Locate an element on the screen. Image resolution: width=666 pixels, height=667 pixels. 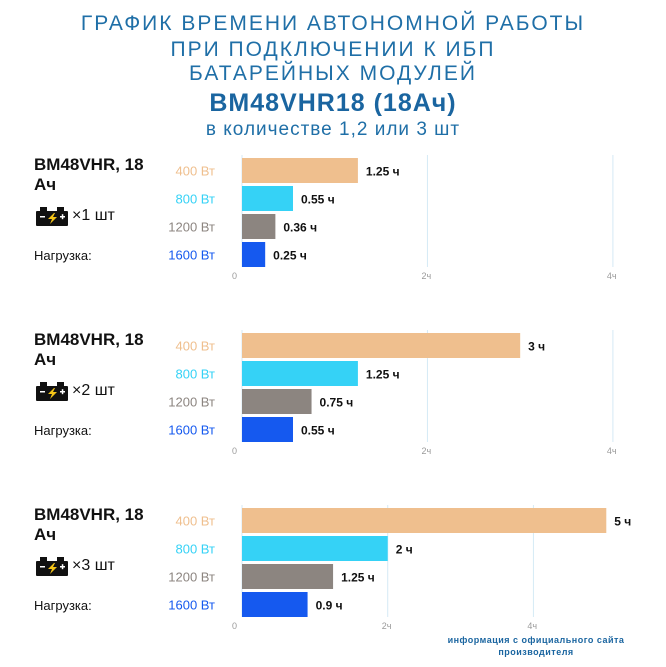
data-label: 0.25 ч is located at coordinates (290, 256).